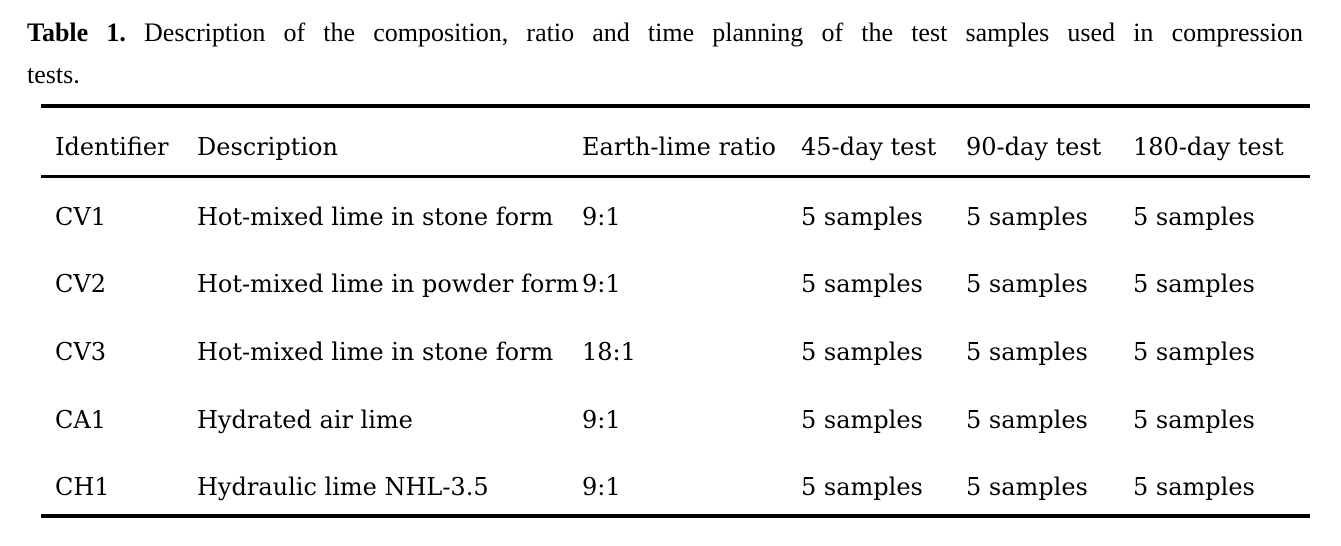  Describe the element at coordinates (80, 216) in the screenshot. I see `cell-identifier: CV1` at that location.